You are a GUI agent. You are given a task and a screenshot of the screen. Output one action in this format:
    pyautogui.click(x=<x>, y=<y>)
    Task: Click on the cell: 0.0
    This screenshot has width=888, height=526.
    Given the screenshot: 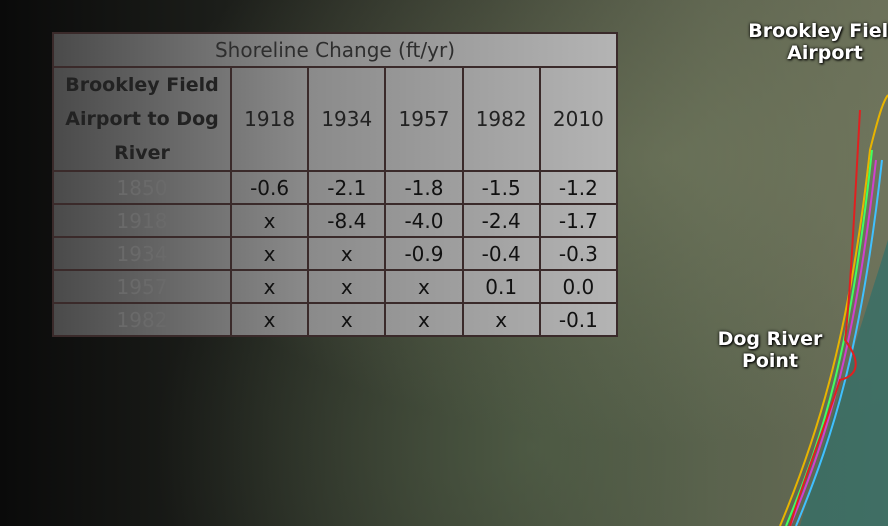 What is the action you would take?
    pyautogui.click(x=578, y=286)
    